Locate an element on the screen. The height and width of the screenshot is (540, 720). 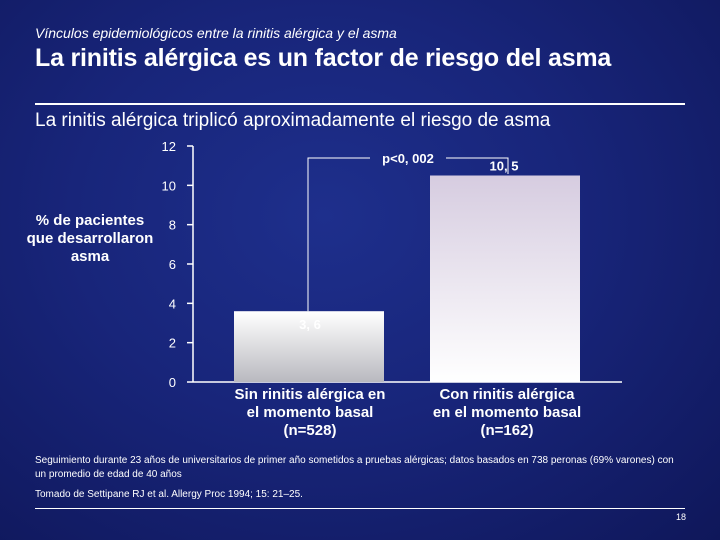
y-tick-label: 8 is located at coordinates (172, 225).